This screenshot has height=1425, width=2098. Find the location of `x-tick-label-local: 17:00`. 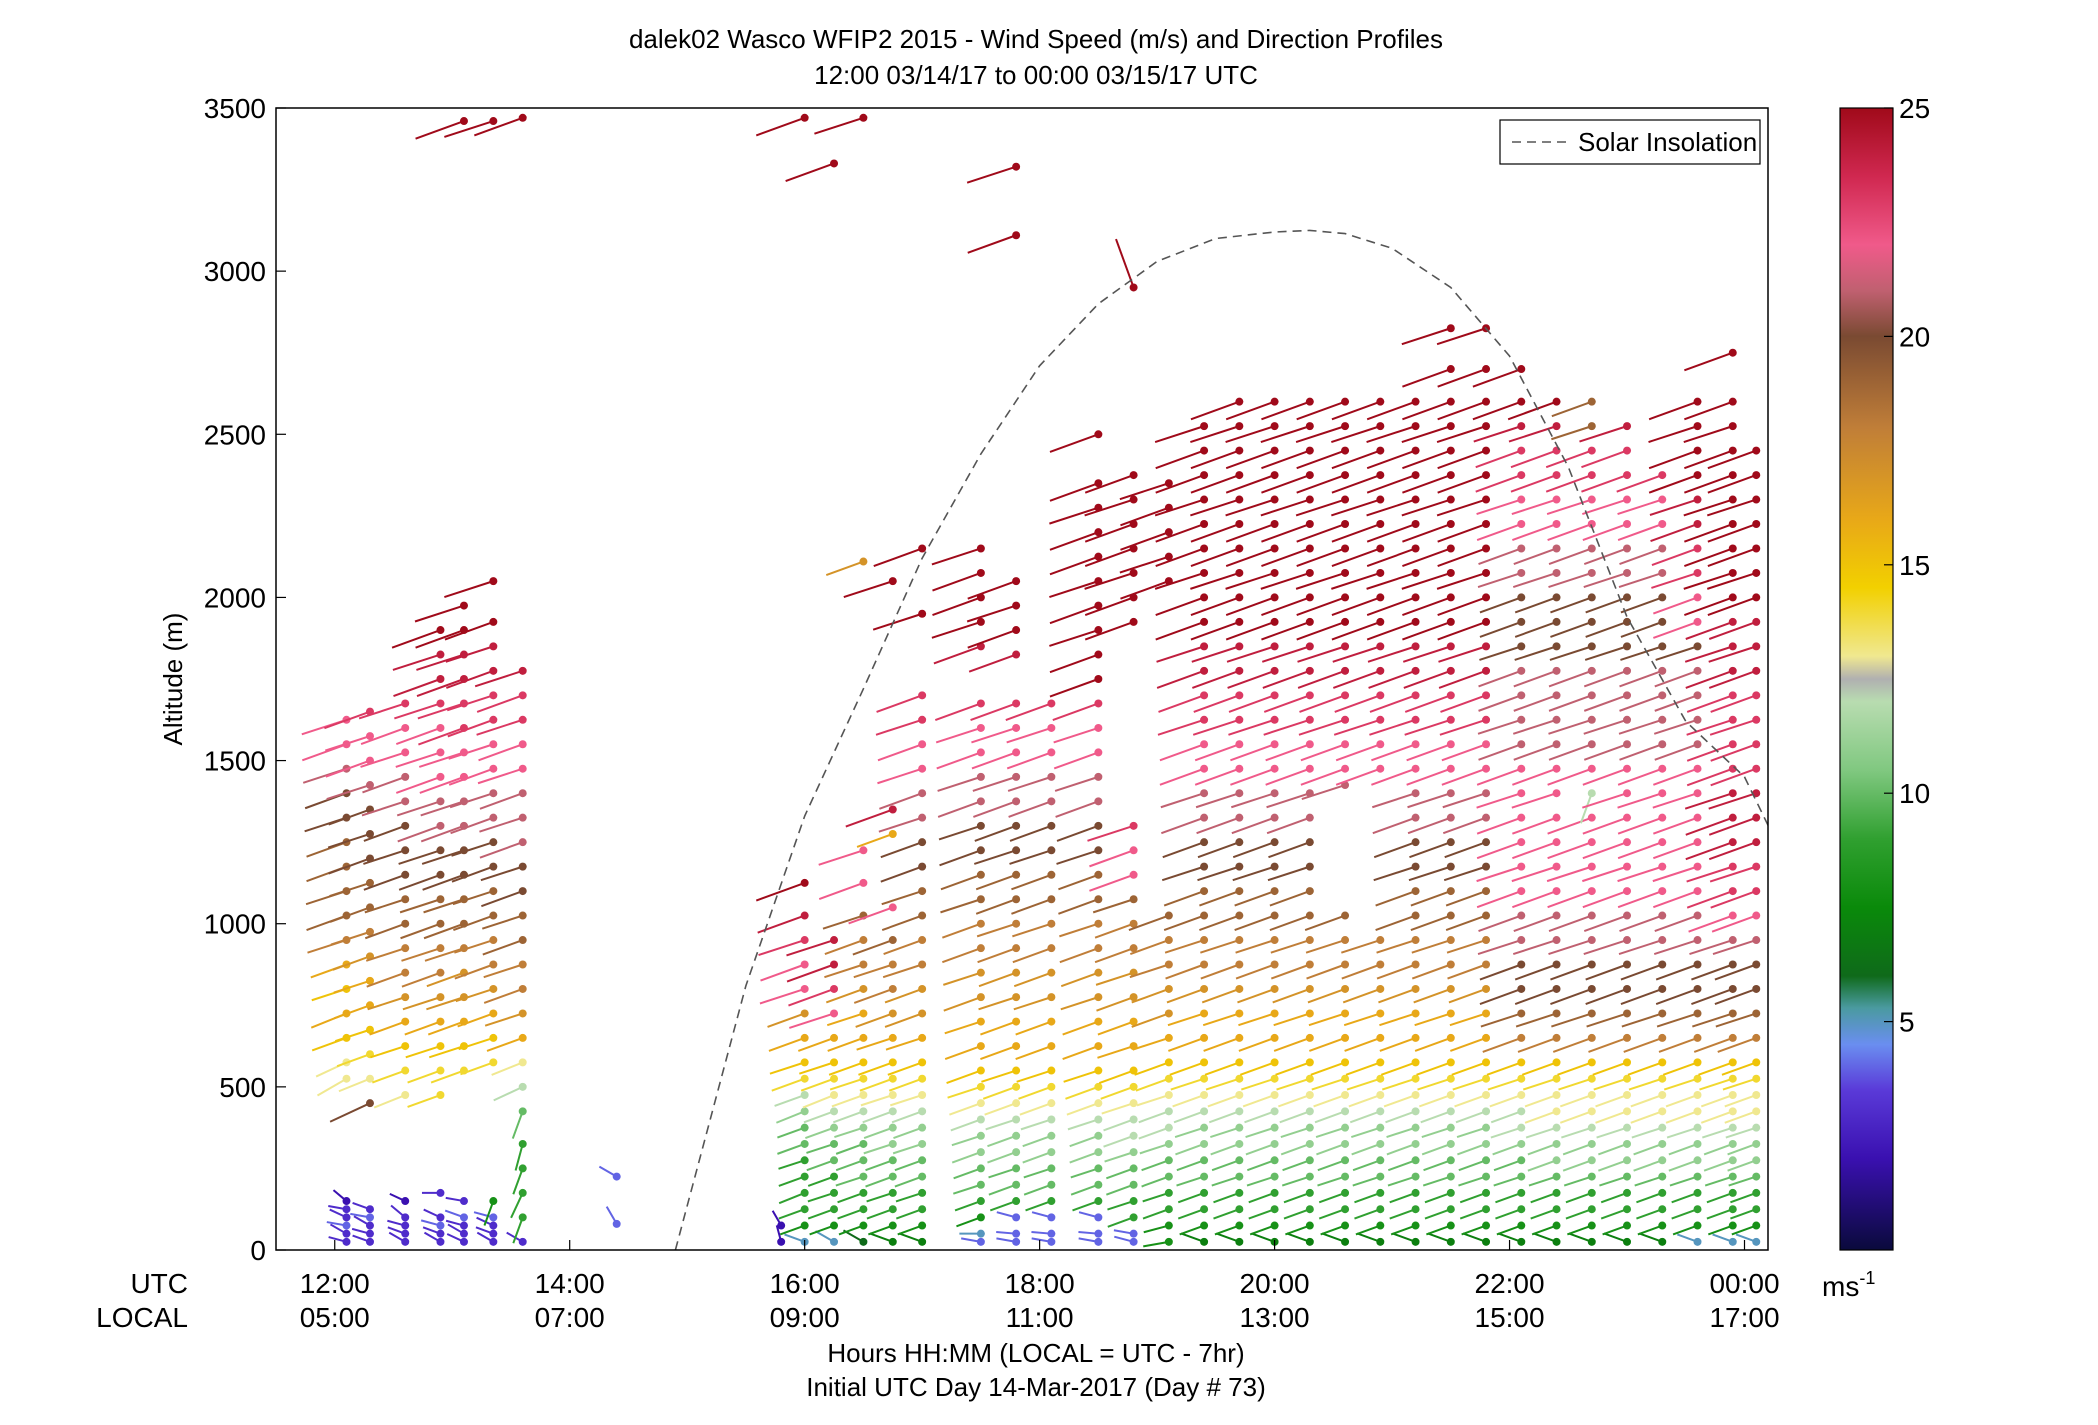

x-tick-label-local: 17:00 is located at coordinates (1744, 1317).